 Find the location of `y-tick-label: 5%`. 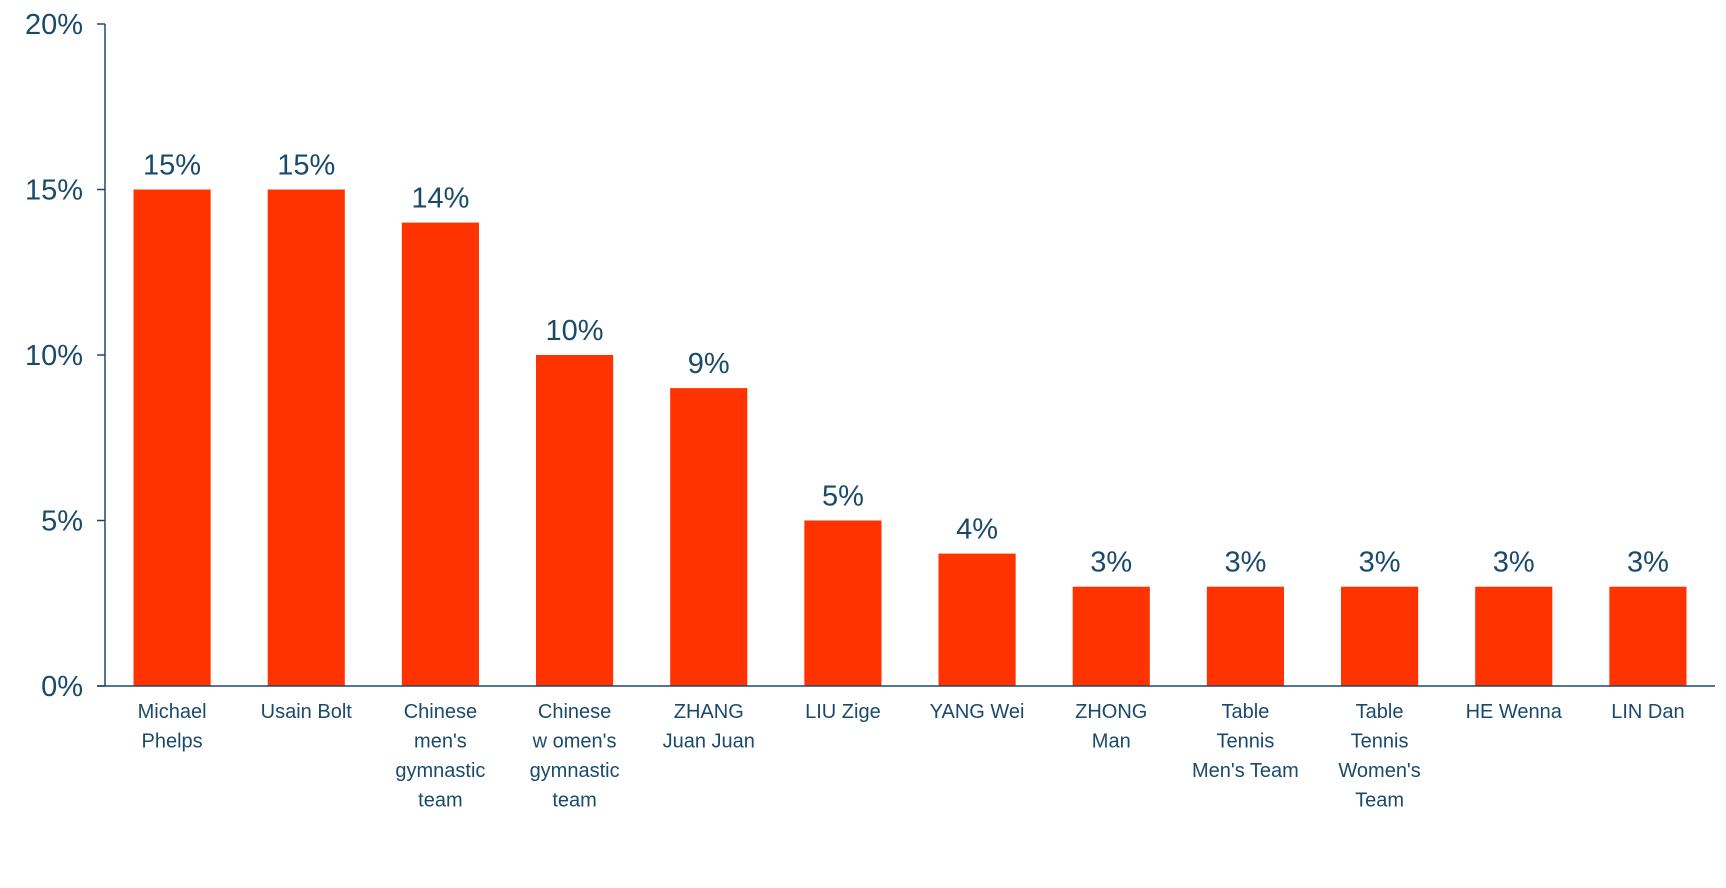

y-tick-label: 5% is located at coordinates (62, 522).